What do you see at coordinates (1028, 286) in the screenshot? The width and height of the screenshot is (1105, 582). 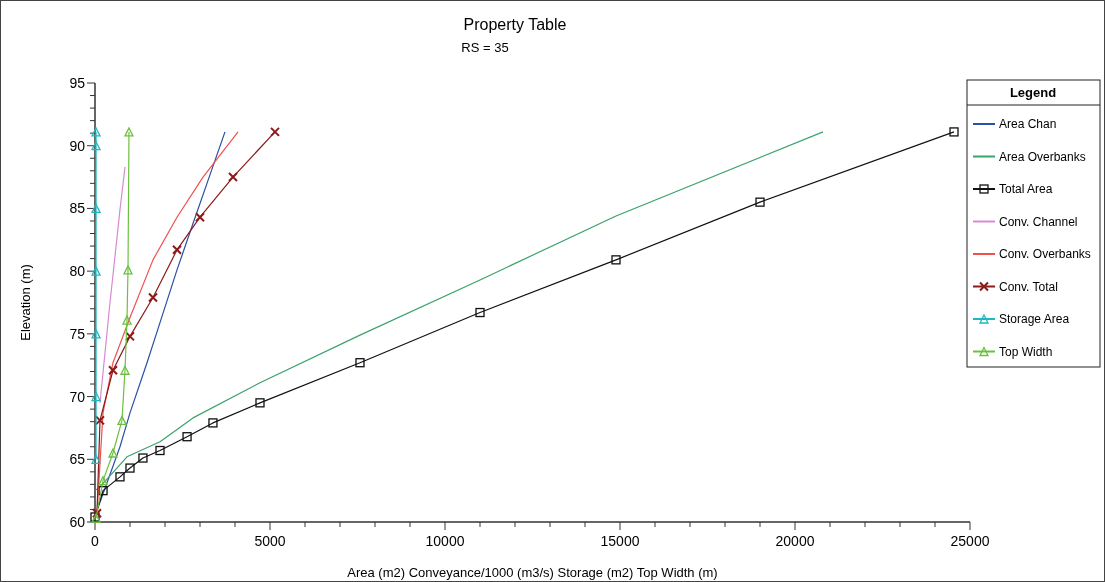 I see `legend-label: Conv. Total` at bounding box center [1028, 286].